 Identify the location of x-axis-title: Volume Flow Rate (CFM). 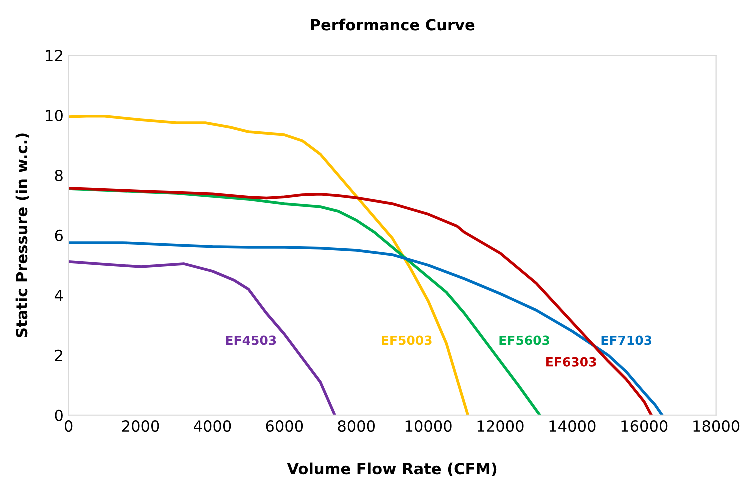
(392, 469).